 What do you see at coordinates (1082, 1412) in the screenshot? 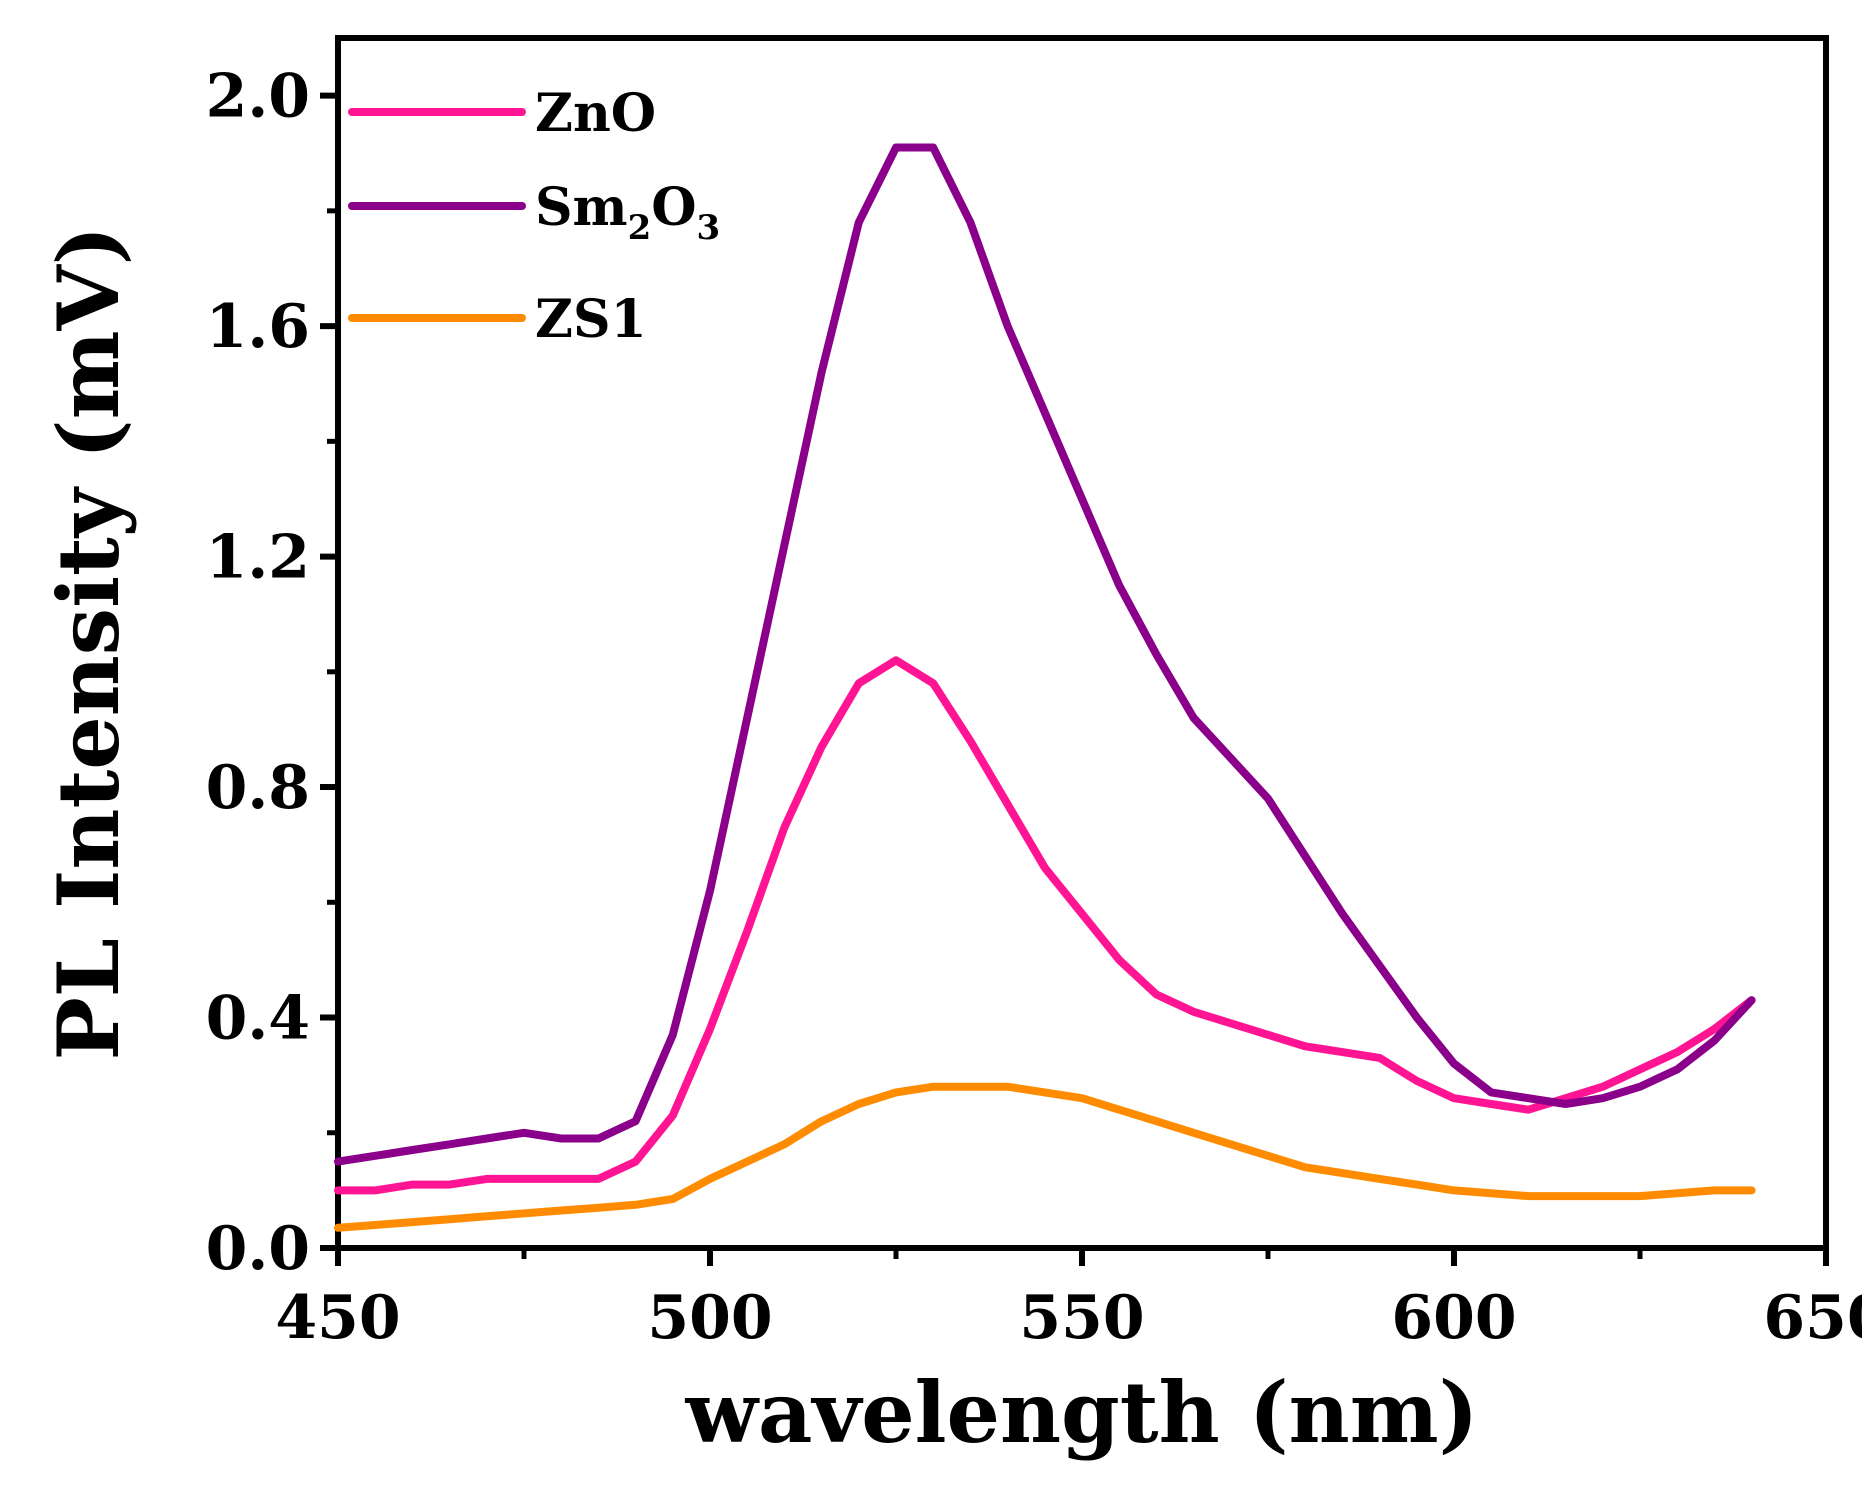
I see `x-axis-title: wavelength (nm)` at bounding box center [1082, 1412].